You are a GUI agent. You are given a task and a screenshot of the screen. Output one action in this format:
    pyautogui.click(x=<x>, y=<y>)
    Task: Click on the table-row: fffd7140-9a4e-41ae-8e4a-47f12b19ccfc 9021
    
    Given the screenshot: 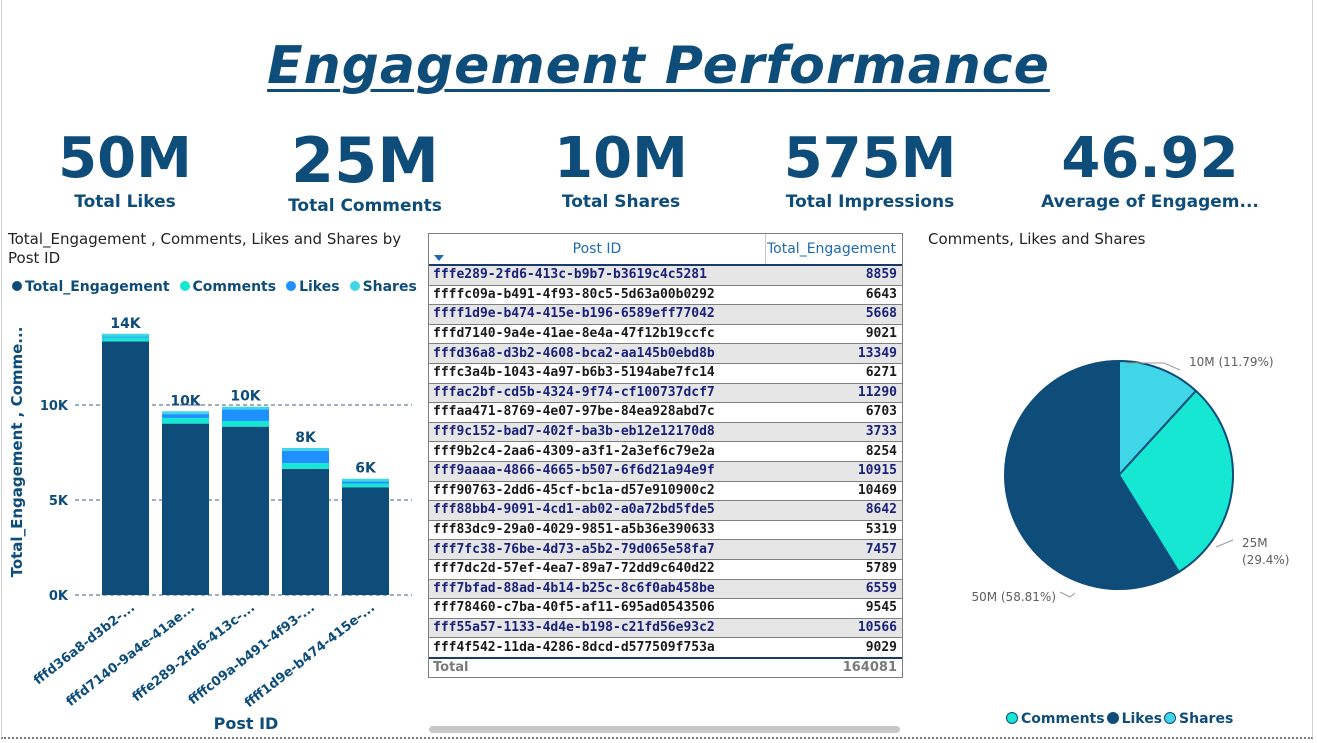 What is the action you would take?
    pyautogui.click(x=665, y=334)
    